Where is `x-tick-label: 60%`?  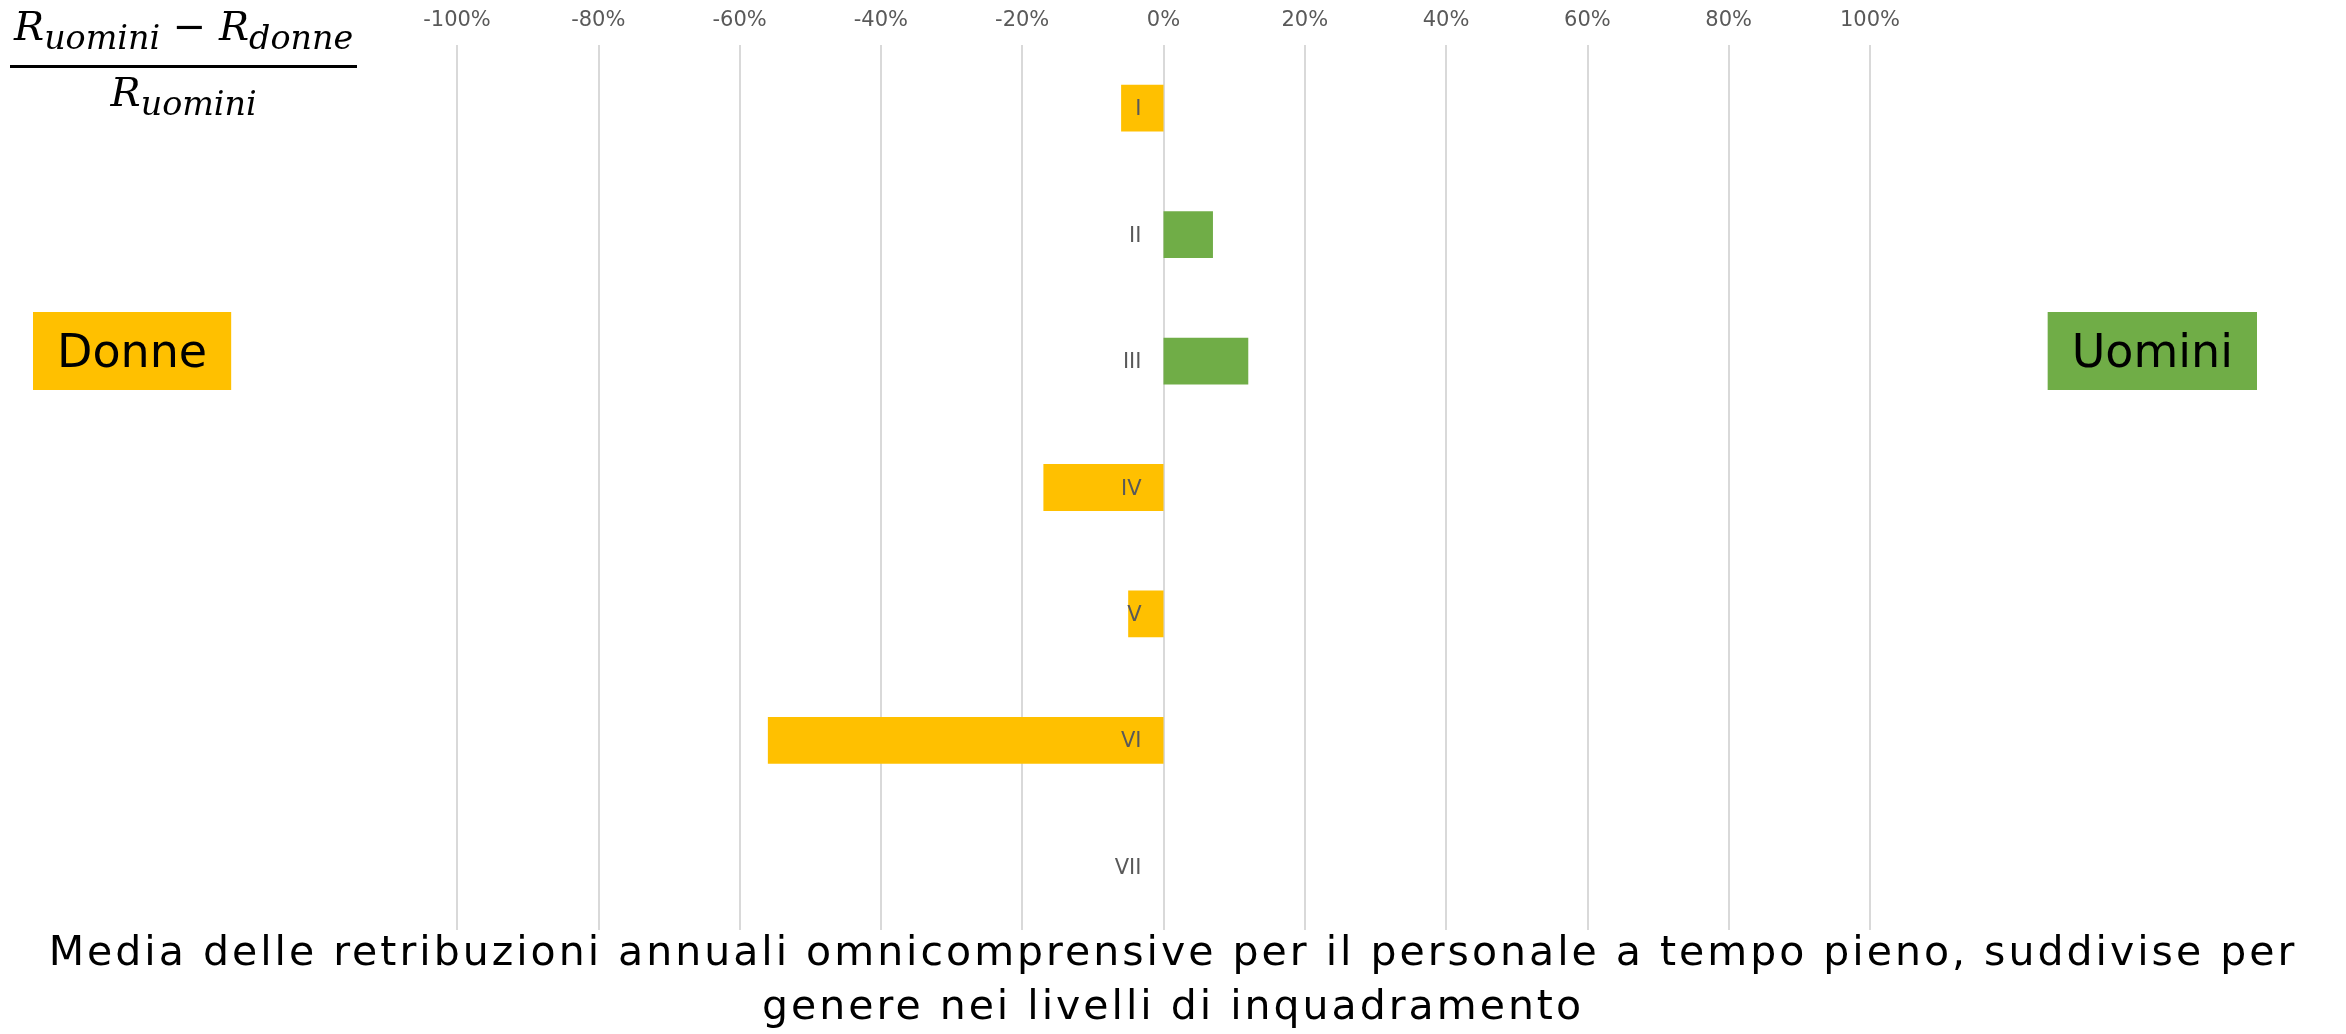 x-tick-label: 60% is located at coordinates (1587, 18).